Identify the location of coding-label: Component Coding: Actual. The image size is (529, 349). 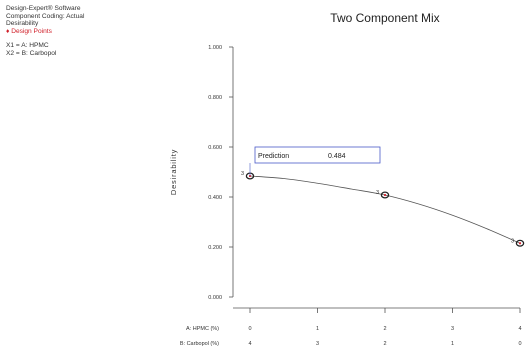
(45, 16).